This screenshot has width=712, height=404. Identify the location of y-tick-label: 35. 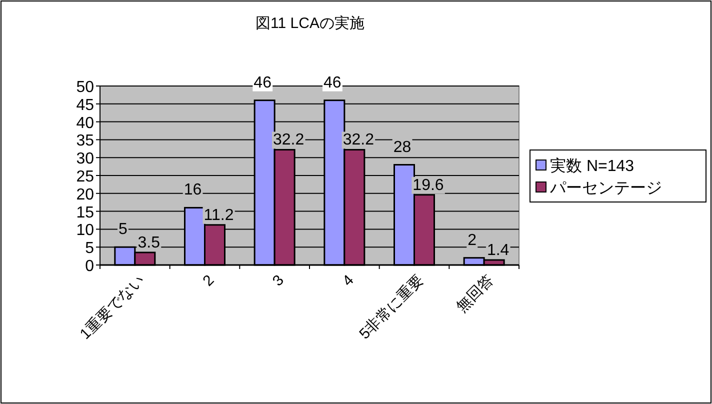
(85, 141).